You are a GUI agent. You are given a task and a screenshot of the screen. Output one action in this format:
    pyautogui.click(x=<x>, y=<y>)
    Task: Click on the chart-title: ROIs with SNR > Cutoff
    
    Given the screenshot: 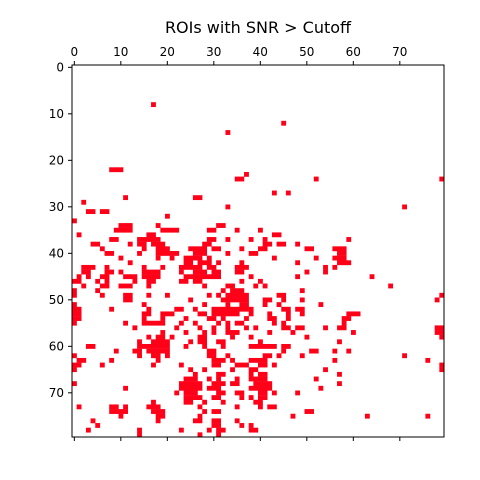 What is the action you would take?
    pyautogui.click(x=258, y=27)
    